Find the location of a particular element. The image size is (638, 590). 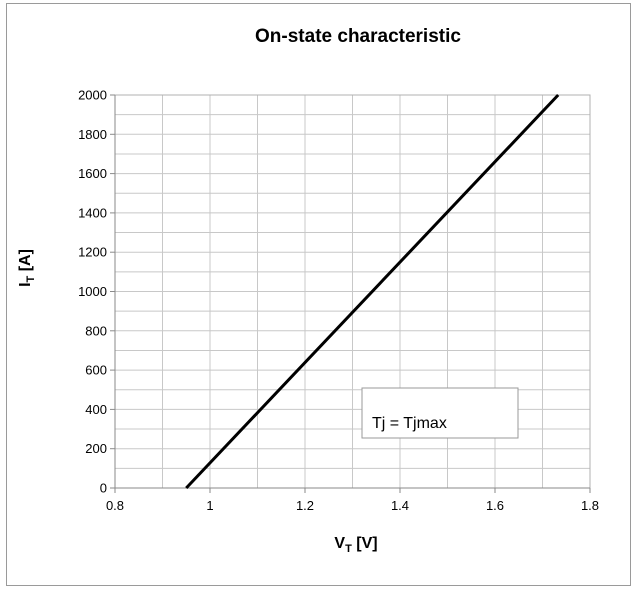

y-tick-label: 0 is located at coordinates (103, 488).